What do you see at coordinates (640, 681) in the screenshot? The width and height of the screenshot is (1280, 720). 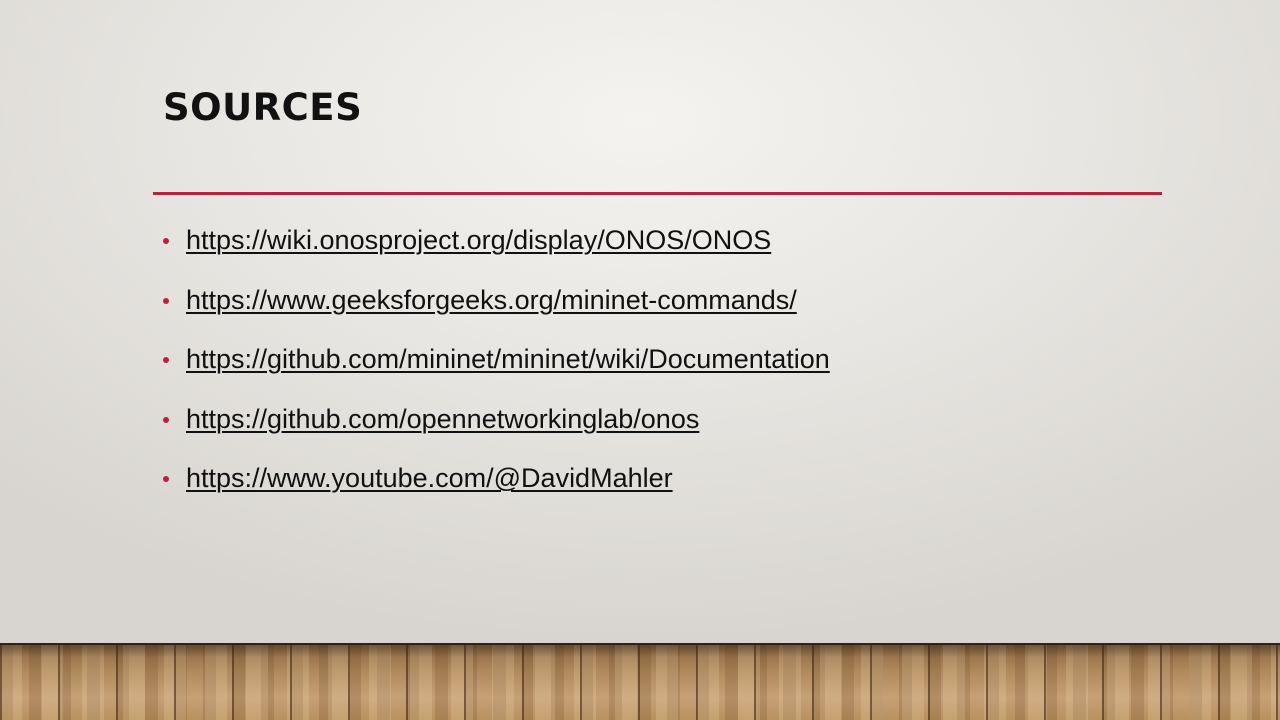 I see `wooden-floor` at bounding box center [640, 681].